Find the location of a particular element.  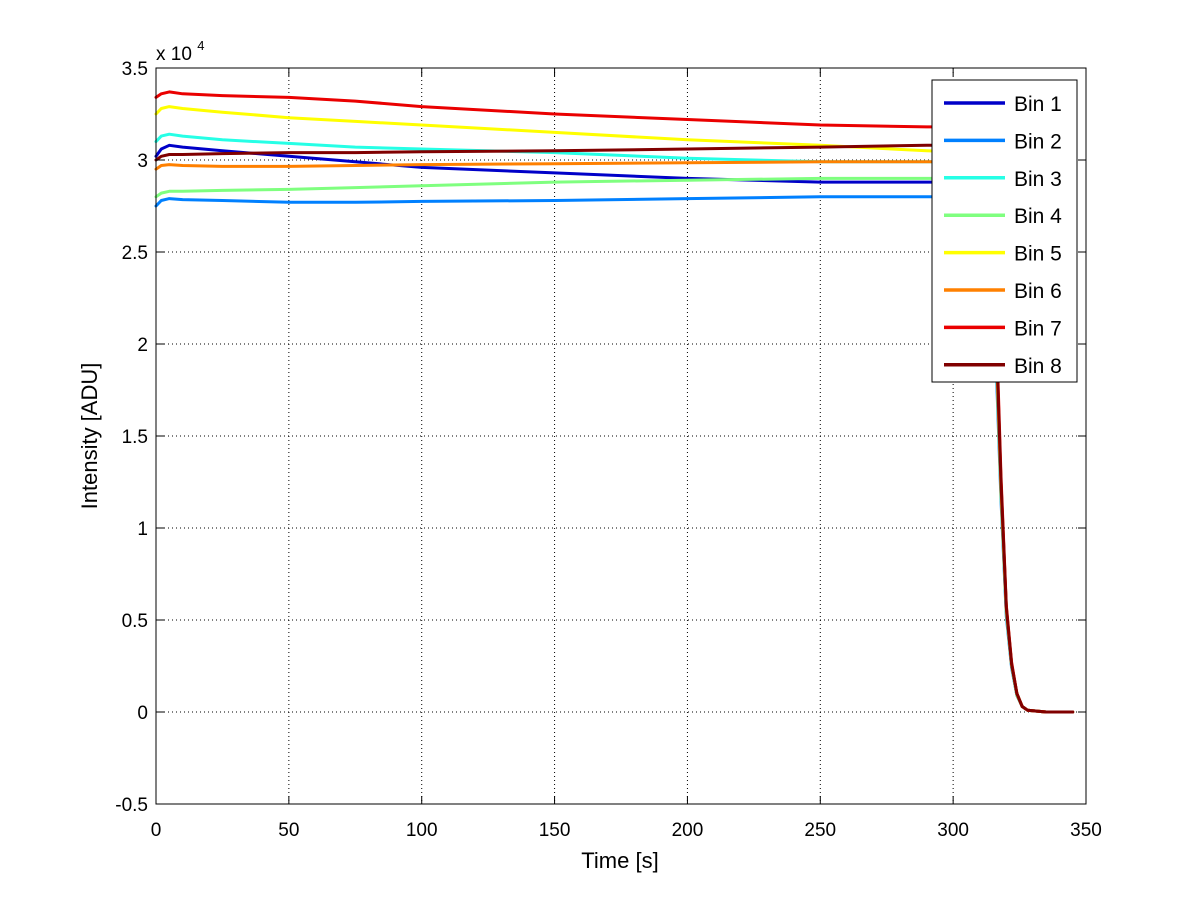

legend-label: Bin 1 is located at coordinates (1038, 104).